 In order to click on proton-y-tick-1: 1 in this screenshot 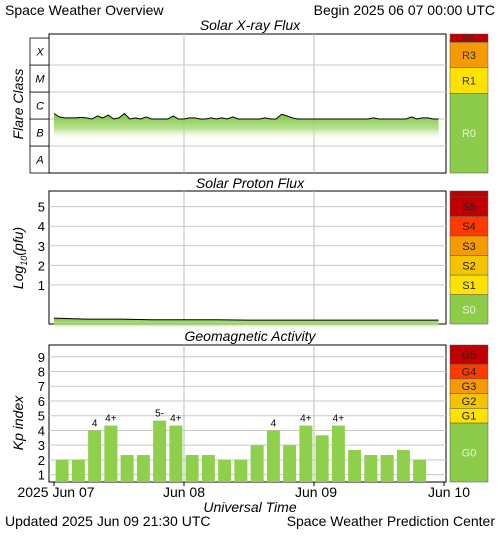, I will do `click(41, 285)`.